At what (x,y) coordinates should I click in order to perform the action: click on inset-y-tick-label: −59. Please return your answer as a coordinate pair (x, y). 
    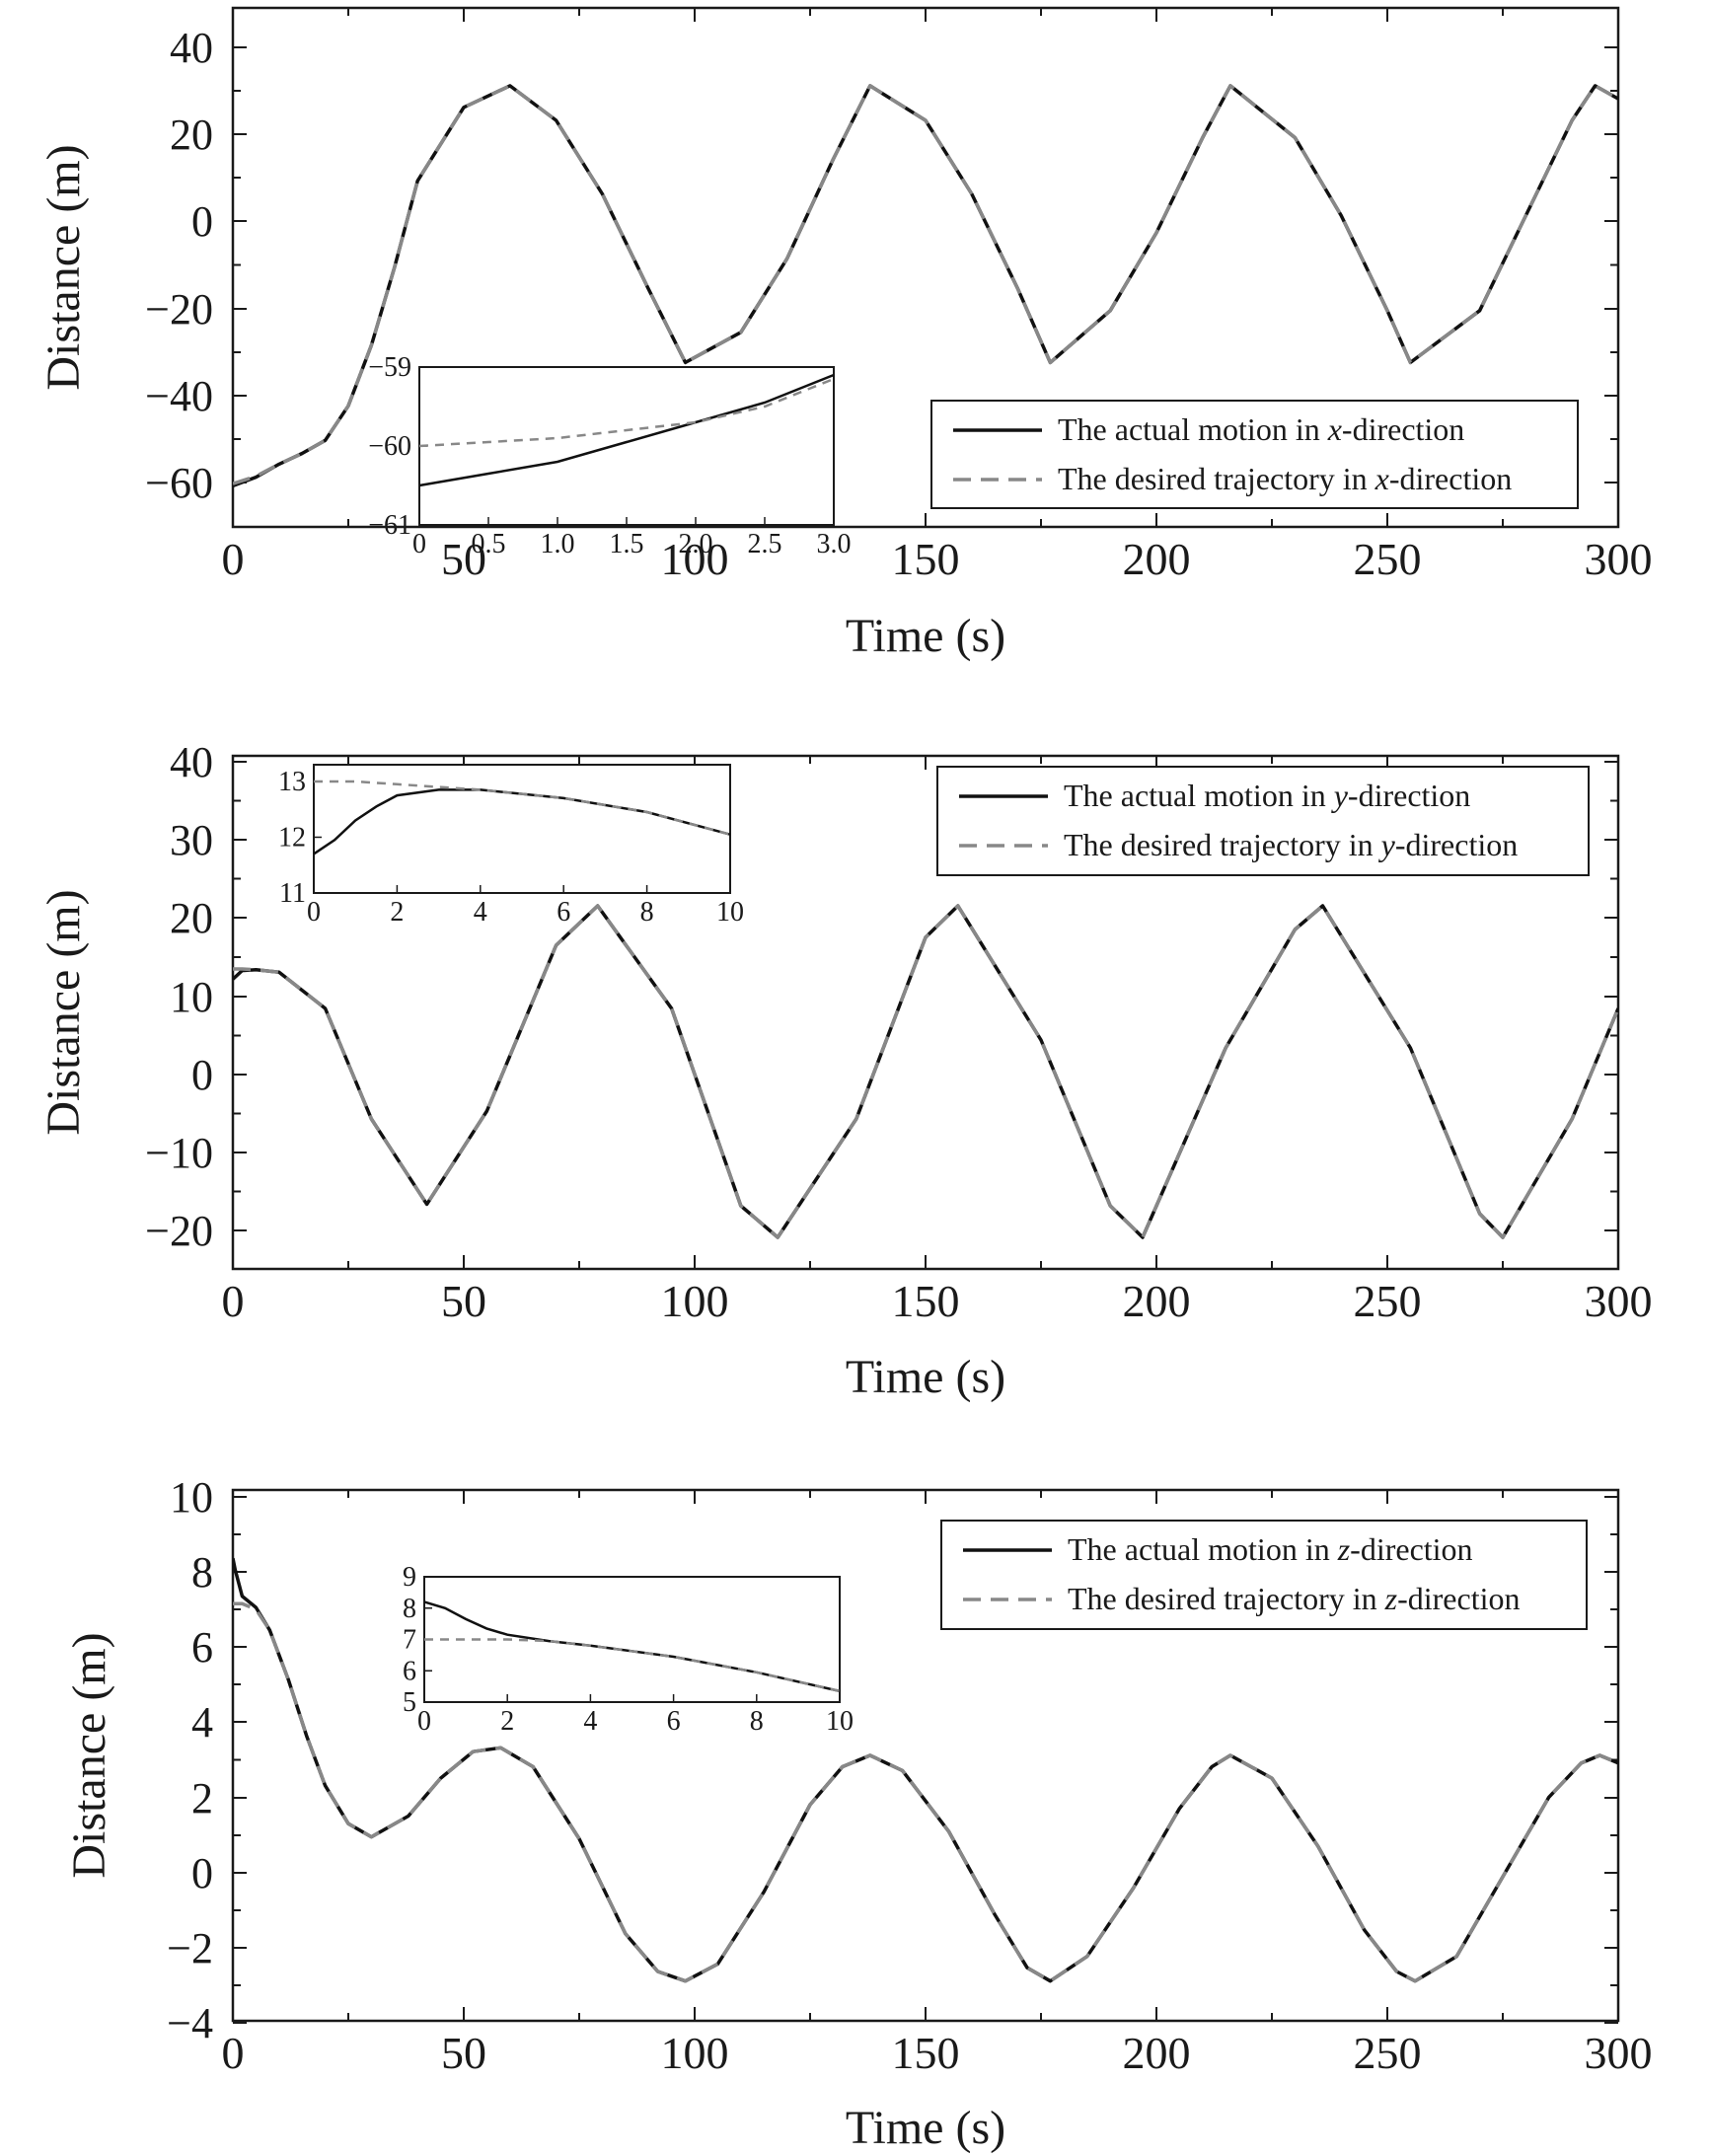
    Looking at the image, I should click on (390, 367).